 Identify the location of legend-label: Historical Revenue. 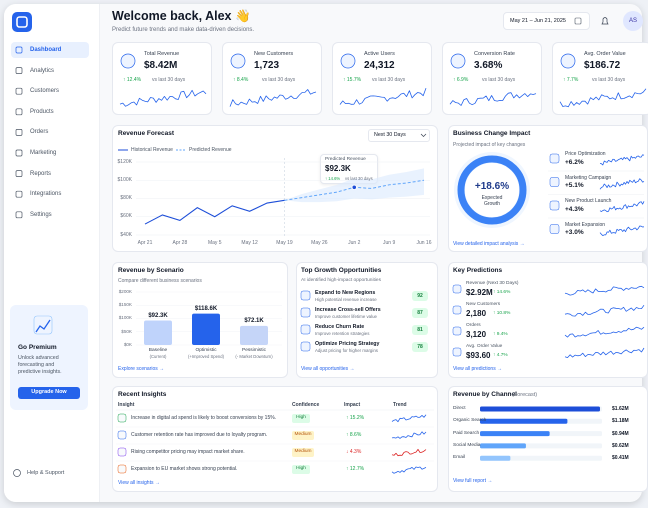
(152, 150).